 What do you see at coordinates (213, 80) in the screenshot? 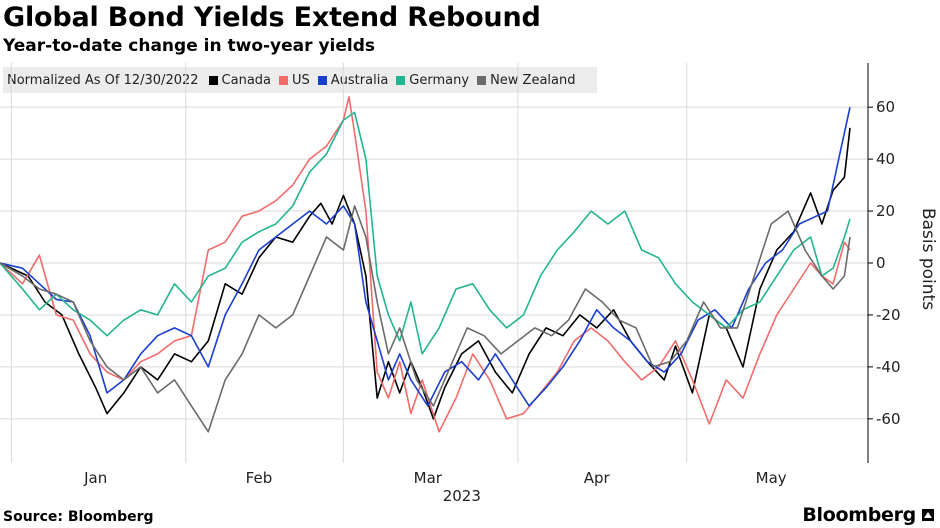
I see `legend-swatch-canada` at bounding box center [213, 80].